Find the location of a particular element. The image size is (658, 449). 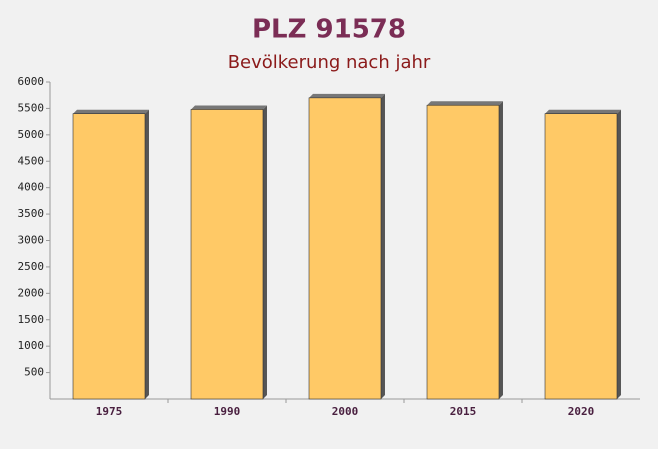

x-tick-label: 1975 is located at coordinates (109, 411).